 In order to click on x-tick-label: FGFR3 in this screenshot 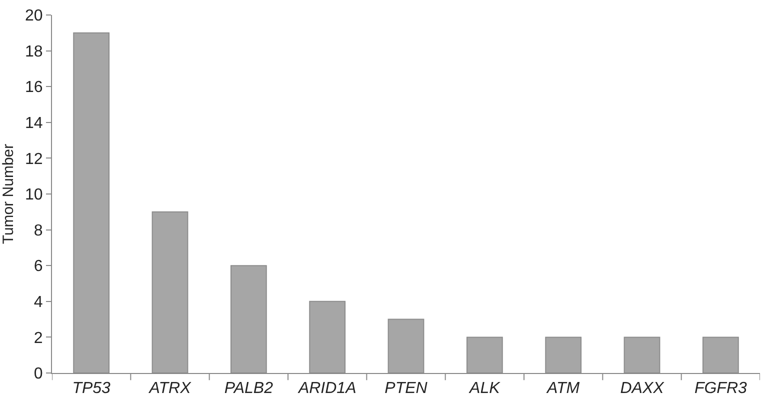, I will do `click(720, 389)`.